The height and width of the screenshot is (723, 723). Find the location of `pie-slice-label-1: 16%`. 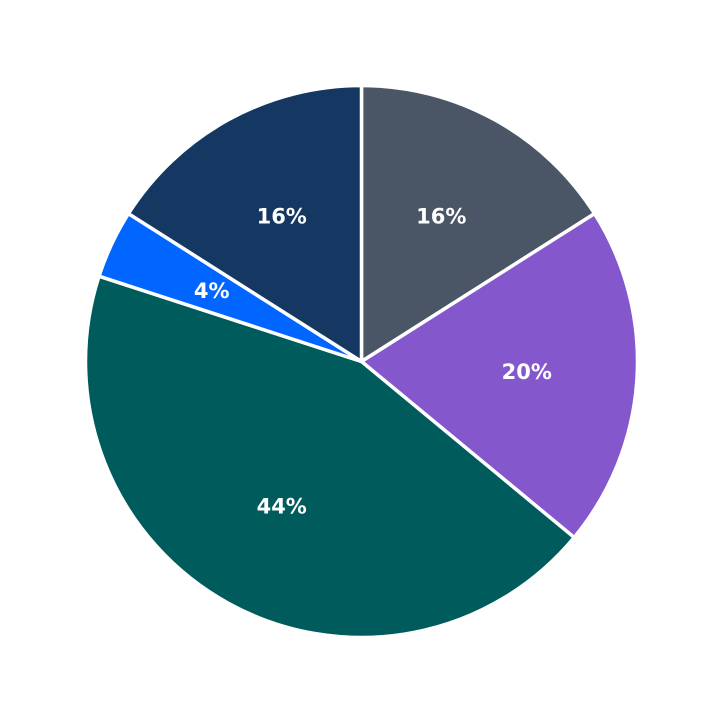

pie-slice-label-1: 16% is located at coordinates (441, 216).